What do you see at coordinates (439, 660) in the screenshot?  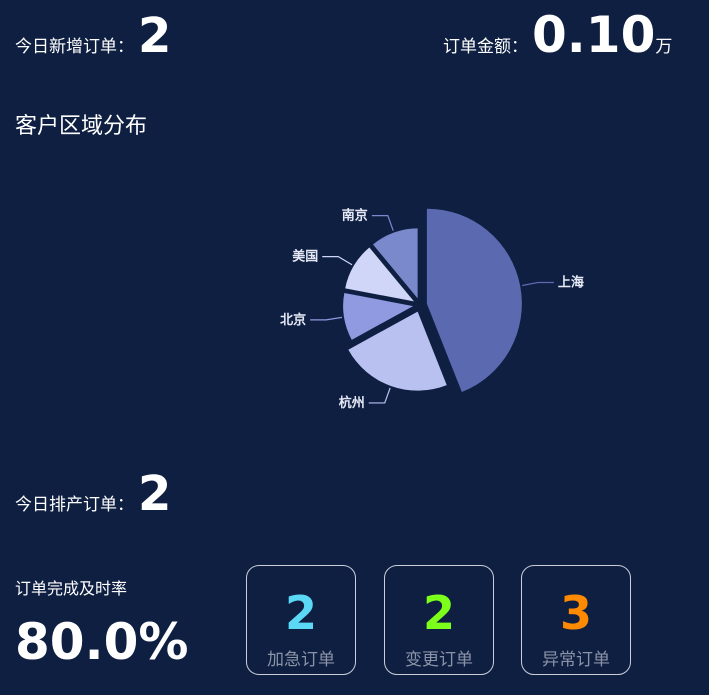 I see `changed-orders-label: 变更订单` at bounding box center [439, 660].